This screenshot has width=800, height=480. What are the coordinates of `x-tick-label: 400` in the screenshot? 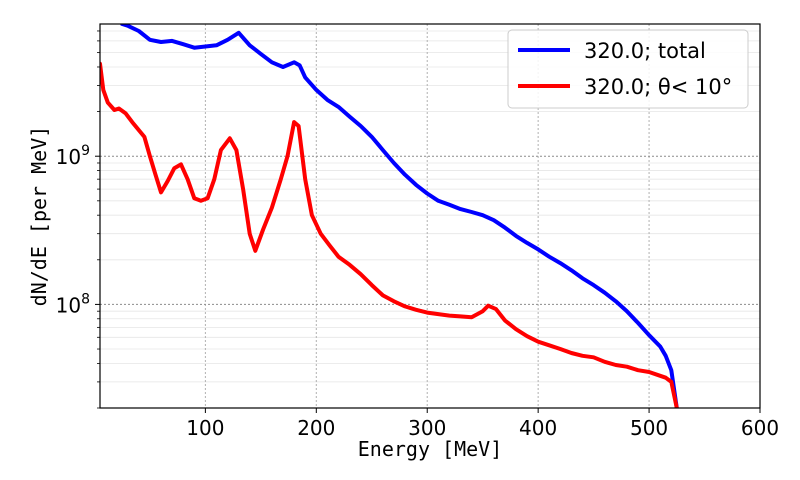 It's located at (538, 428).